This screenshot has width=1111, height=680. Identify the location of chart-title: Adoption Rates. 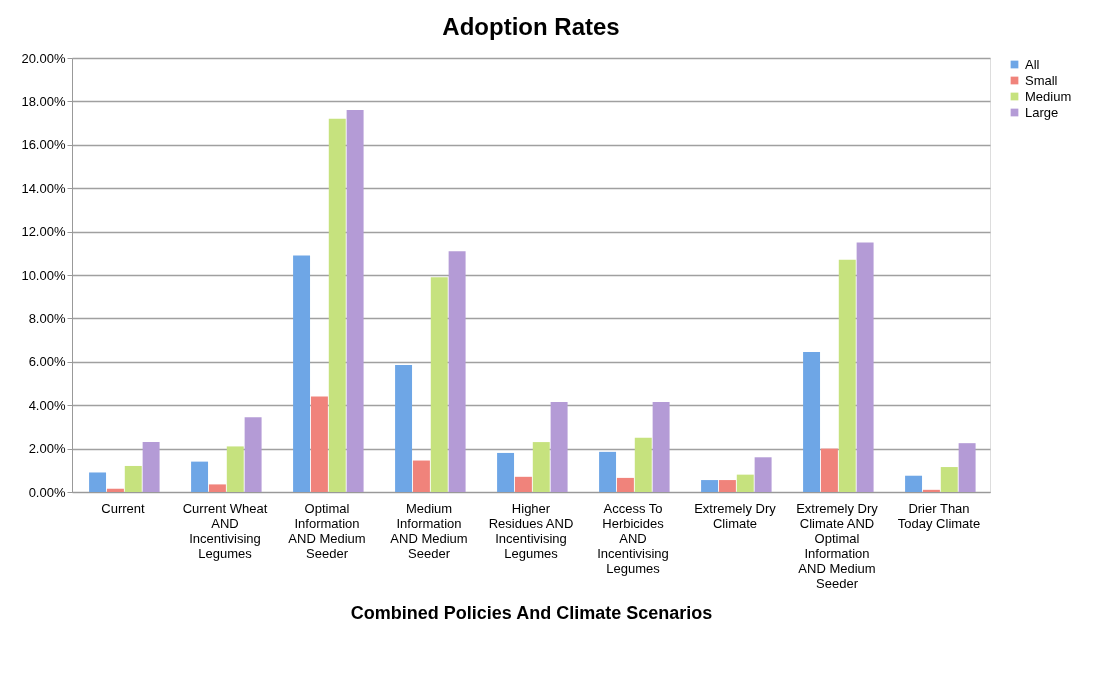
(531, 26).